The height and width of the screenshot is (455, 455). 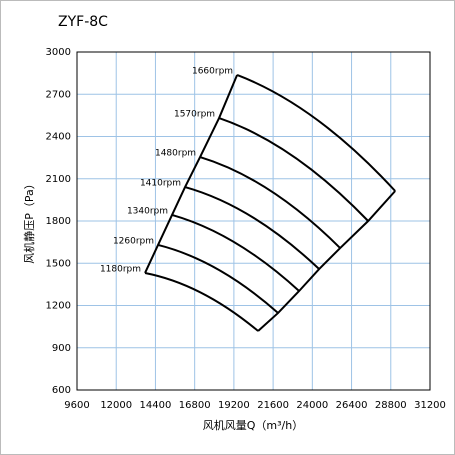 I want to click on chart-title: ZYF-8C, so click(x=83, y=22).